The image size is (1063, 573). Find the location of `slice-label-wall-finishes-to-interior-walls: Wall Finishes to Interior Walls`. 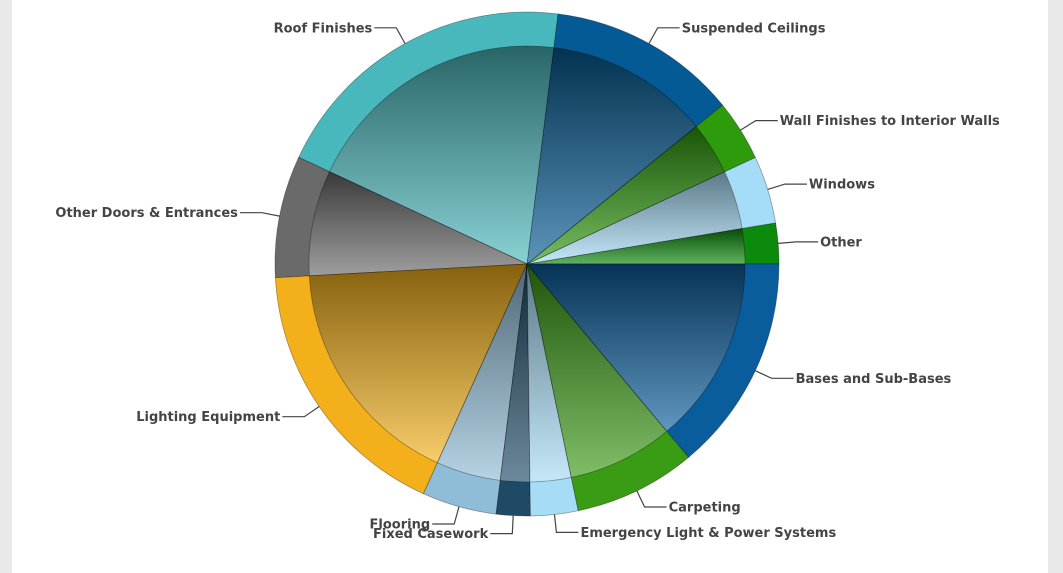

slice-label-wall-finishes-to-interior-walls: Wall Finishes to Interior Walls is located at coordinates (890, 121).